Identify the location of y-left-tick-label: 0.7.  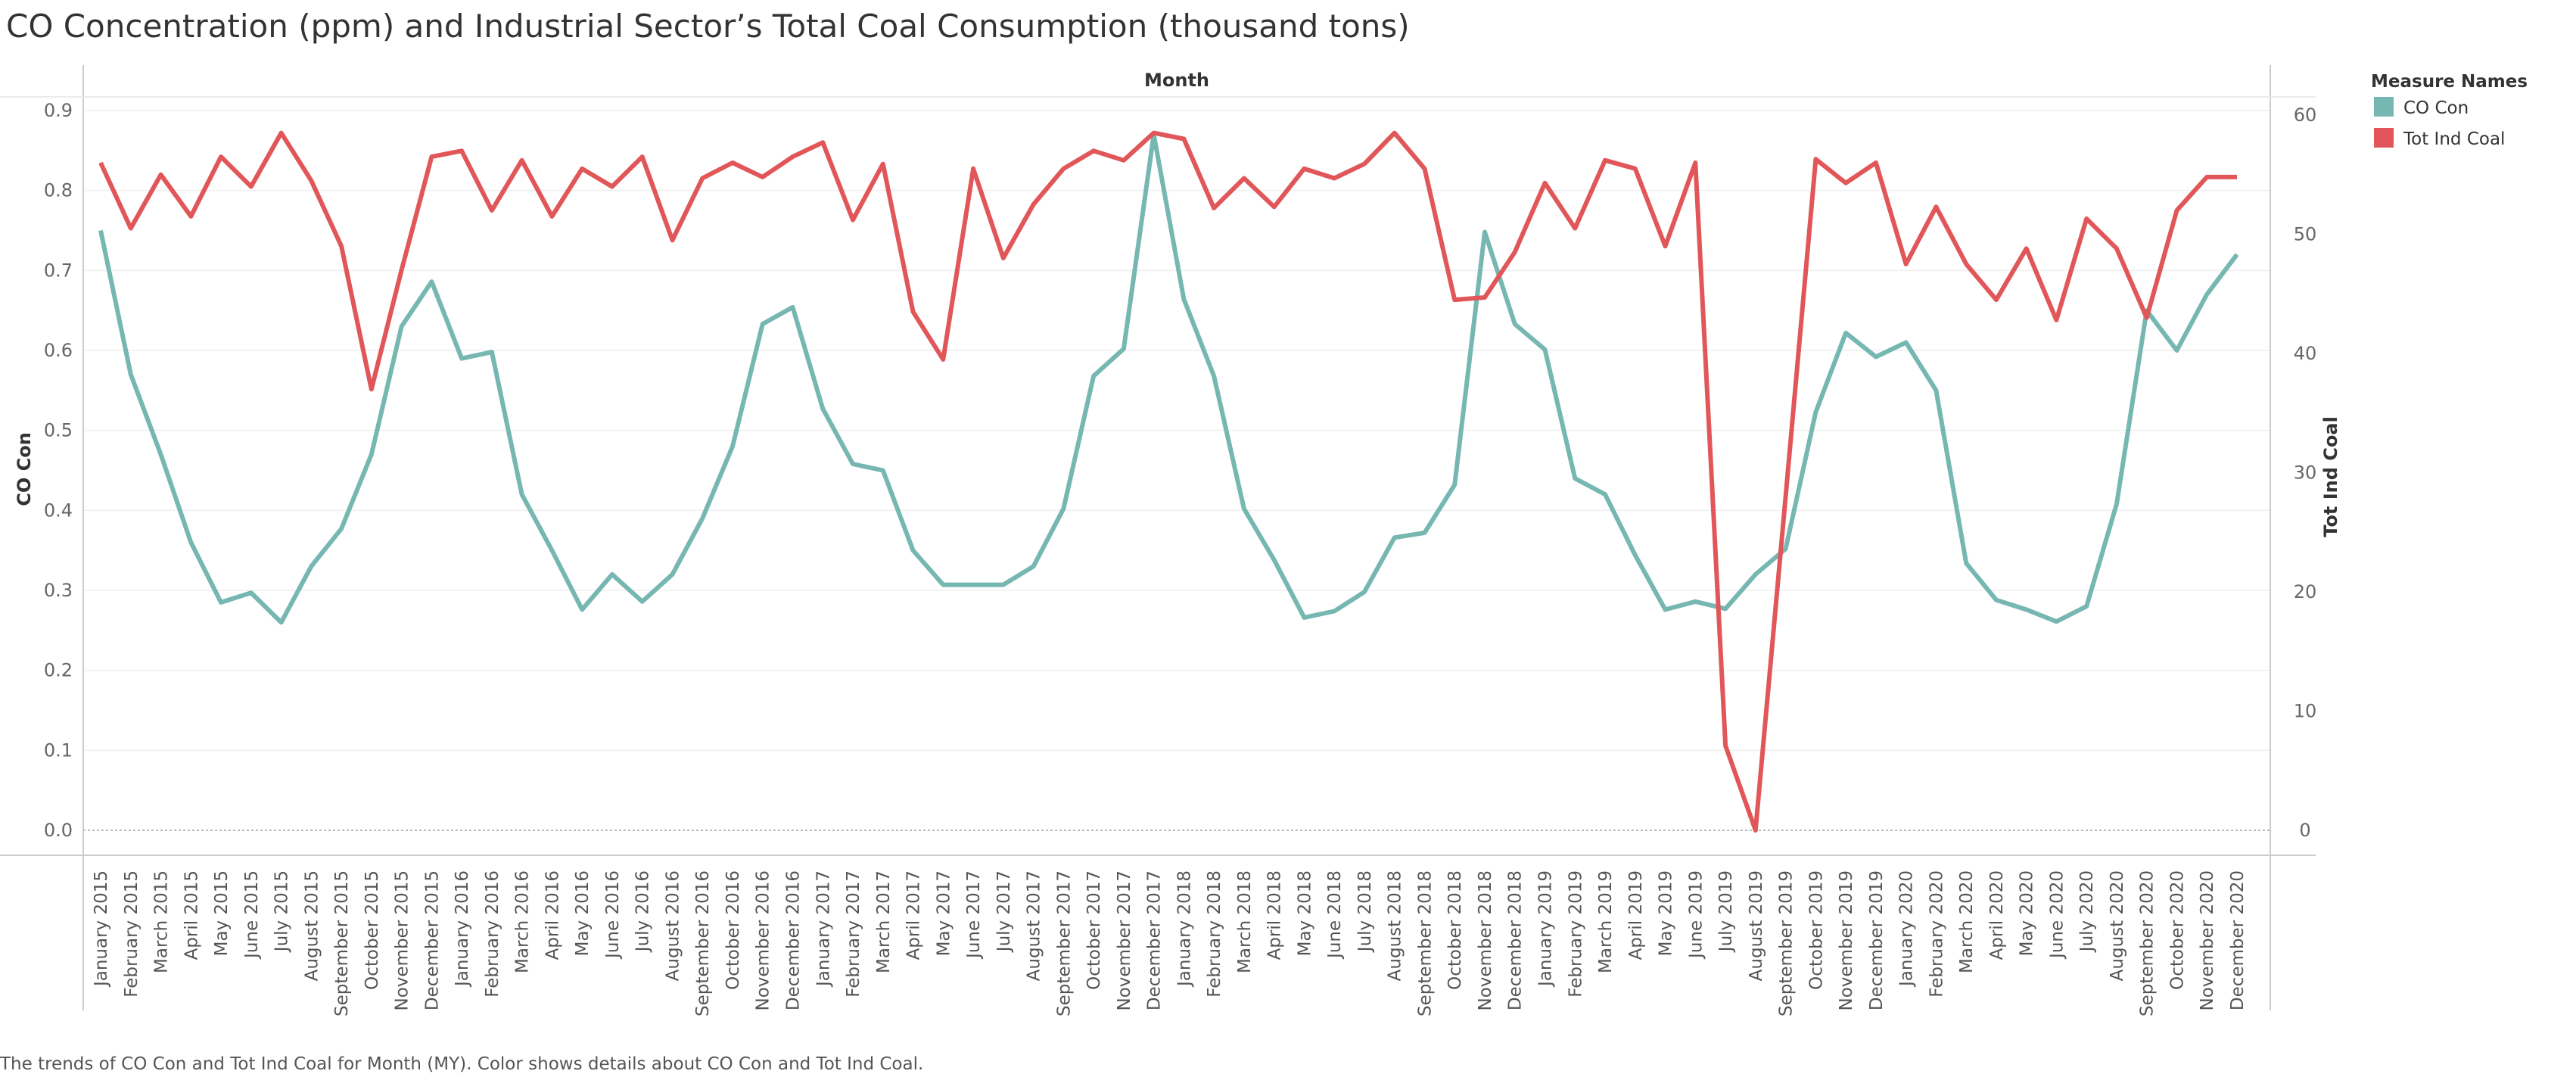
(59, 270).